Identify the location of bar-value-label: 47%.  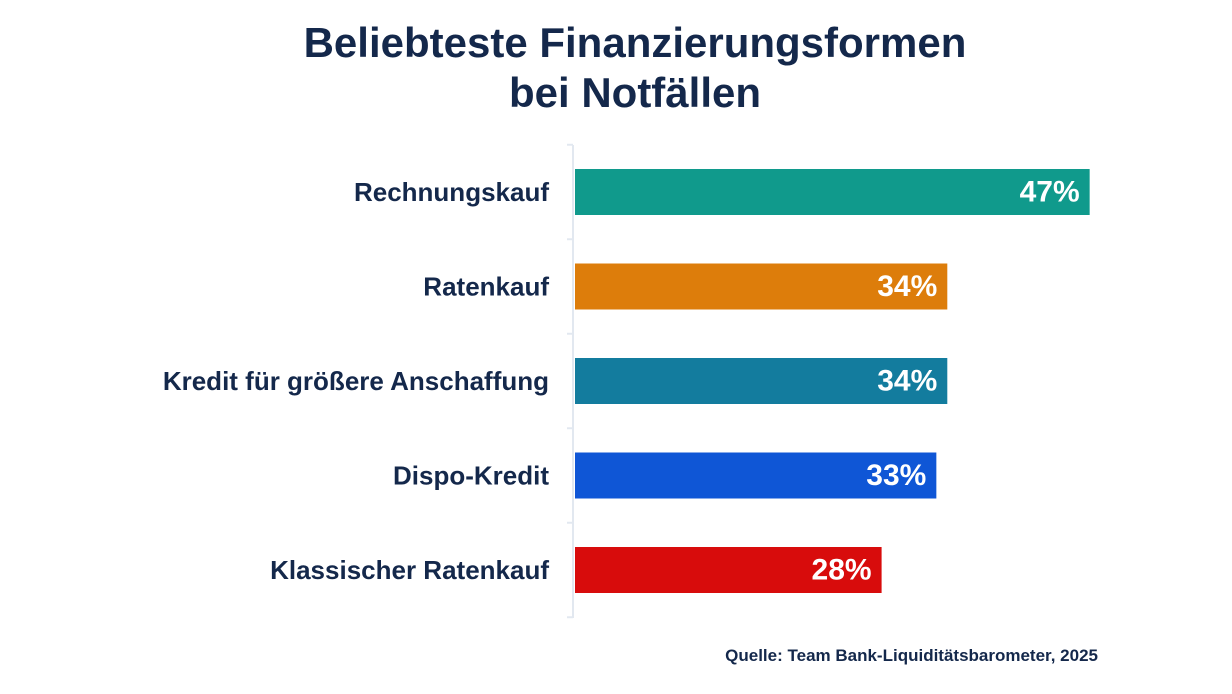
(1050, 192).